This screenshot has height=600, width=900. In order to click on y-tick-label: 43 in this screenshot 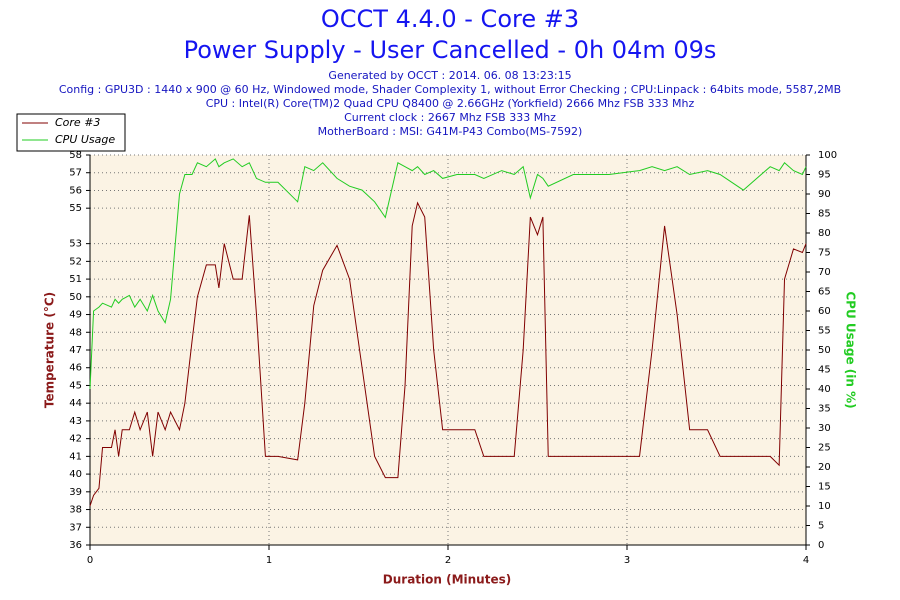, I will do `click(75, 421)`.